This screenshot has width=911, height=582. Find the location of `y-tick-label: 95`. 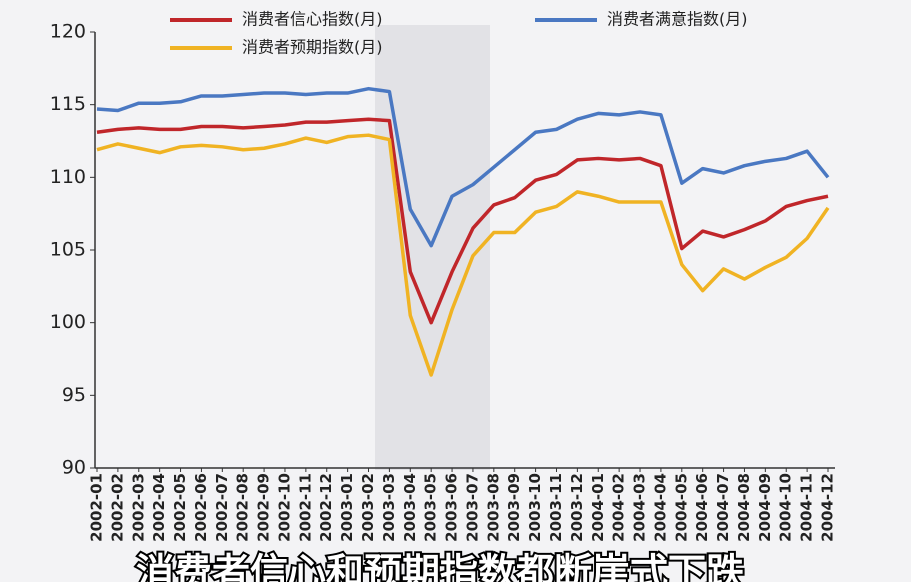

y-tick-label: 95 is located at coordinates (74, 395).